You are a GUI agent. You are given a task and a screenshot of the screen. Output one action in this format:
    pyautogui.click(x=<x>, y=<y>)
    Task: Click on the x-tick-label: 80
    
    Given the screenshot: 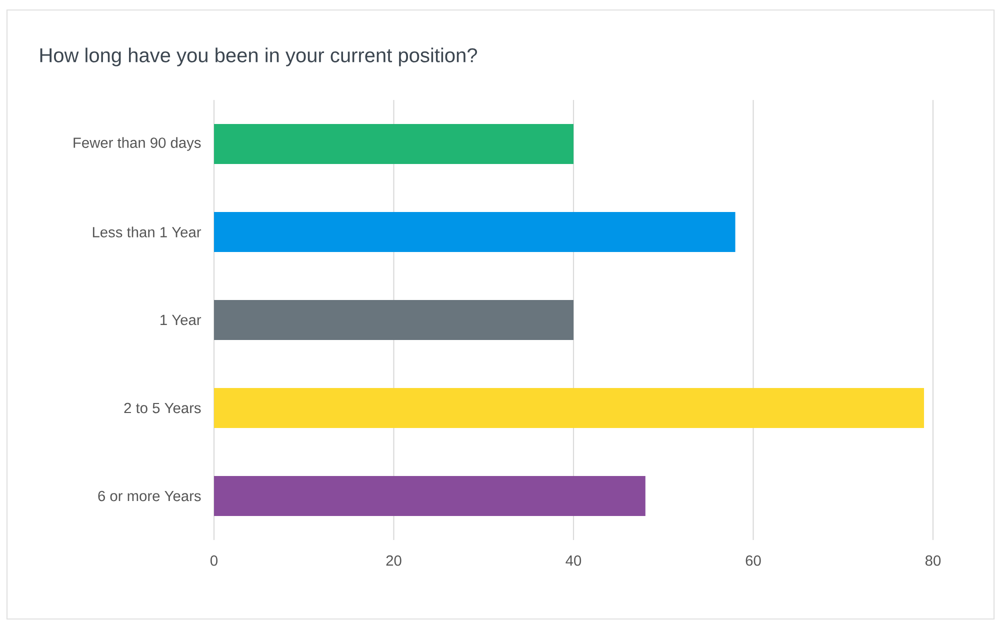 What is the action you would take?
    pyautogui.click(x=933, y=560)
    